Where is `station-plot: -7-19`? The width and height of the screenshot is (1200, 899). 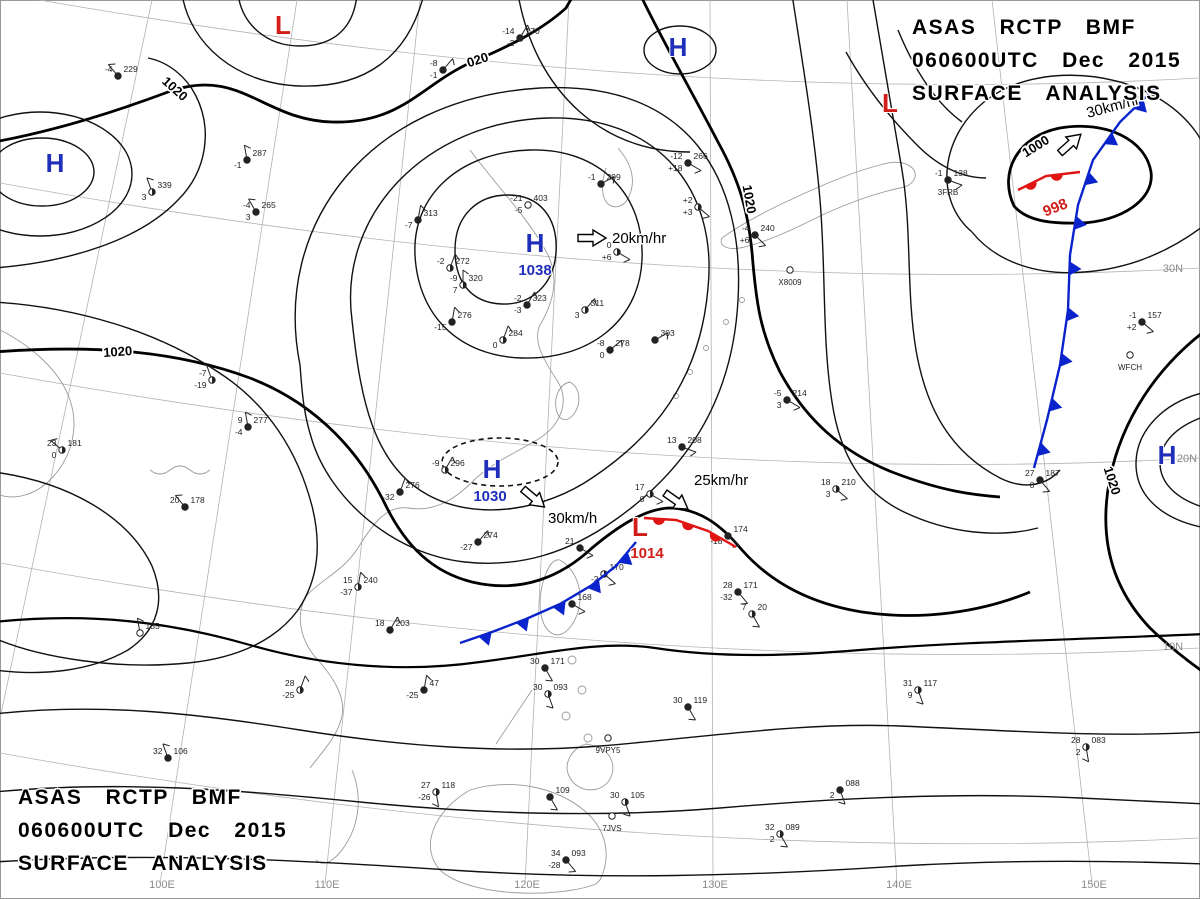 station-plot: -7-19 is located at coordinates (205, 377).